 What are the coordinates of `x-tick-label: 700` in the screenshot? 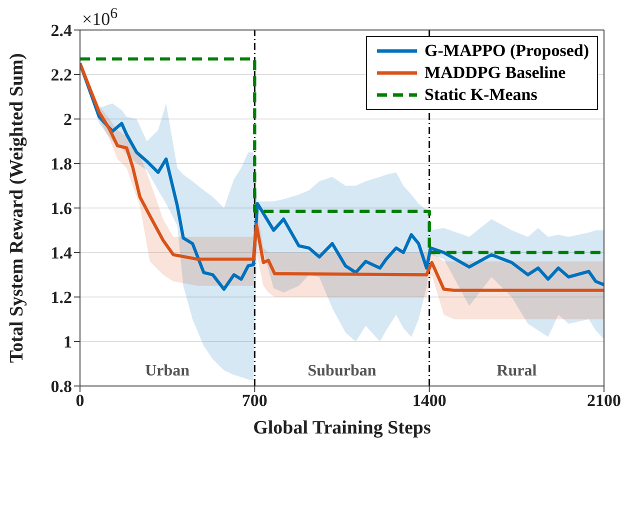 It's located at (255, 400).